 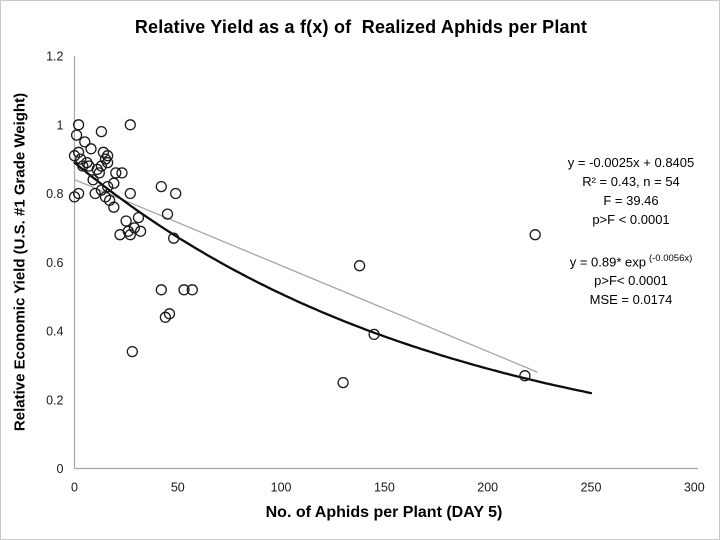 What do you see at coordinates (54, 194) in the screenshot?
I see `y-tick-label: 0.8` at bounding box center [54, 194].